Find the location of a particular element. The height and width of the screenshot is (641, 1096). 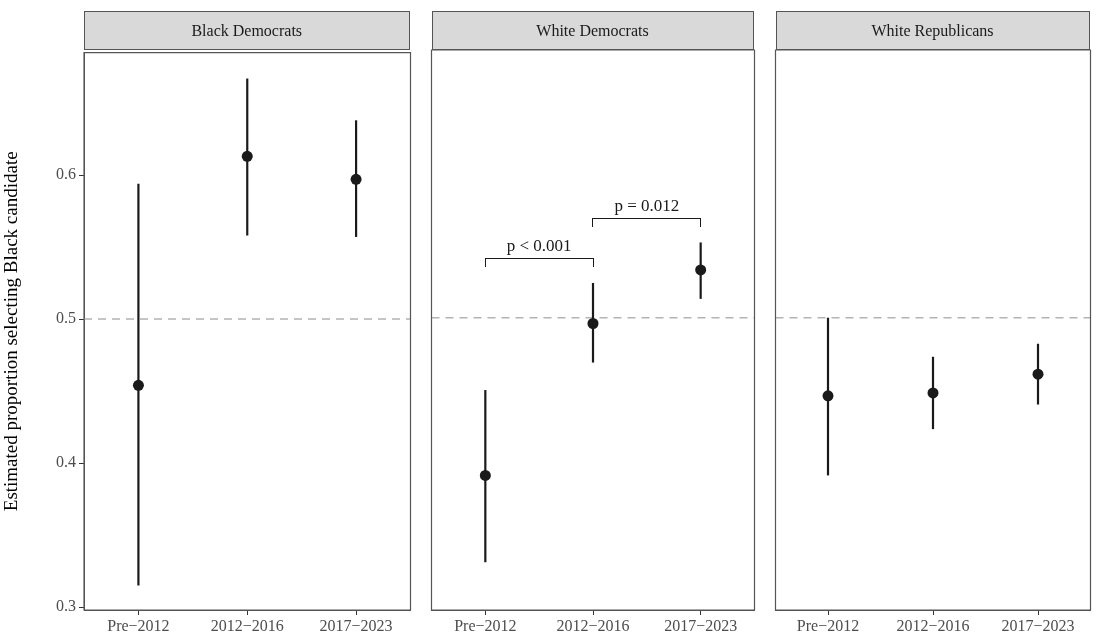

chart-title: Black Democrats is located at coordinates (247, 30).